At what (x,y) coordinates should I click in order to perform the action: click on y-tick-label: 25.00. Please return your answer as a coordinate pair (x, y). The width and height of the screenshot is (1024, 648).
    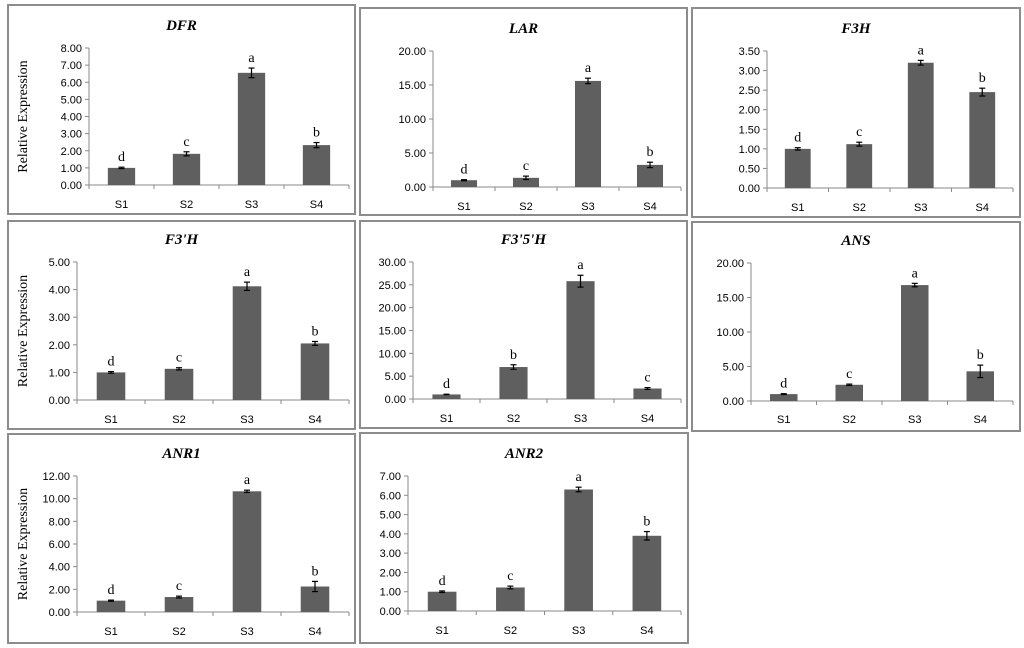
    Looking at the image, I should click on (392, 286).